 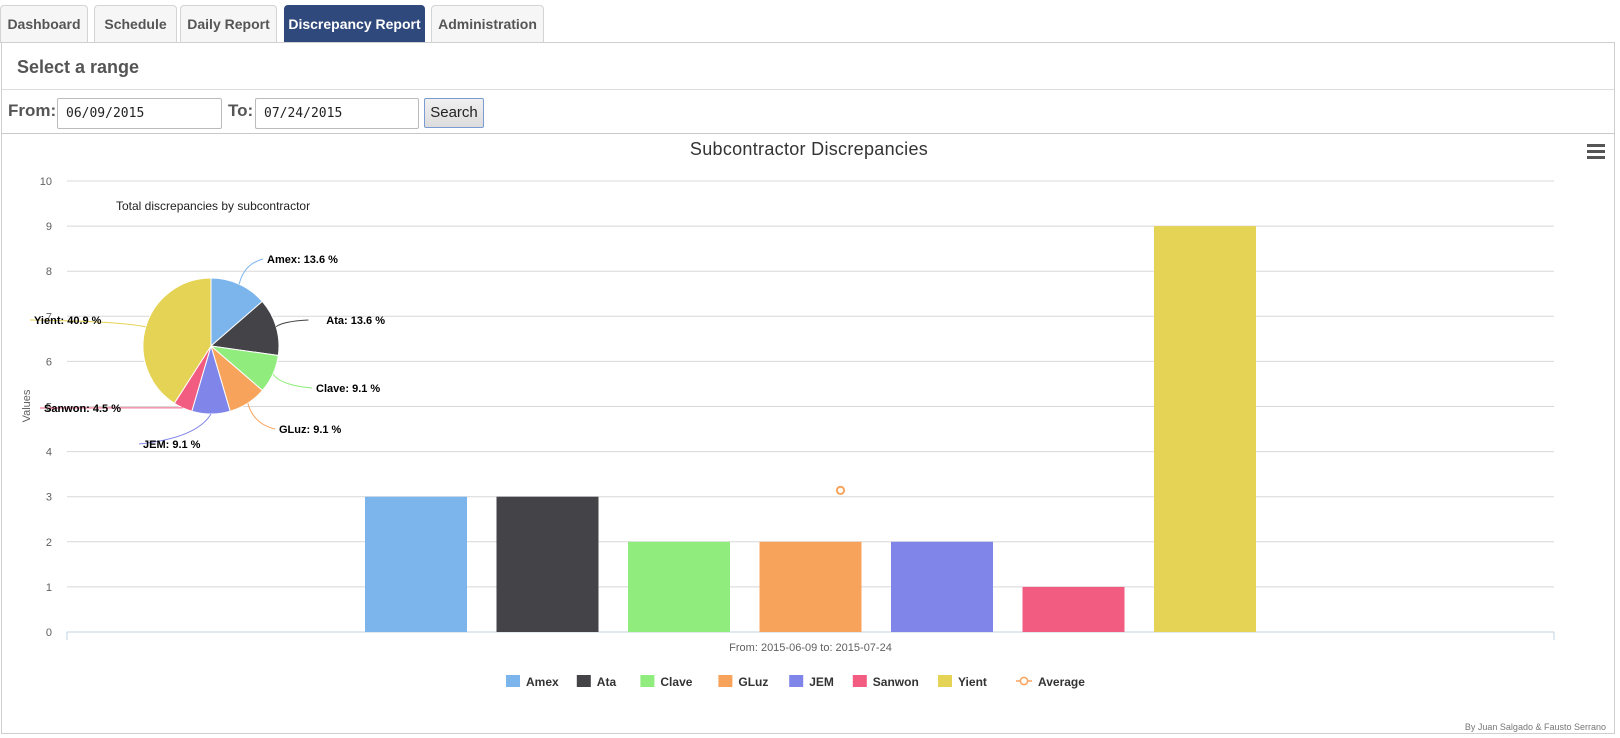 What do you see at coordinates (68, 321) in the screenshot?
I see `pie-label-yient: Yient: 40.9 %` at bounding box center [68, 321].